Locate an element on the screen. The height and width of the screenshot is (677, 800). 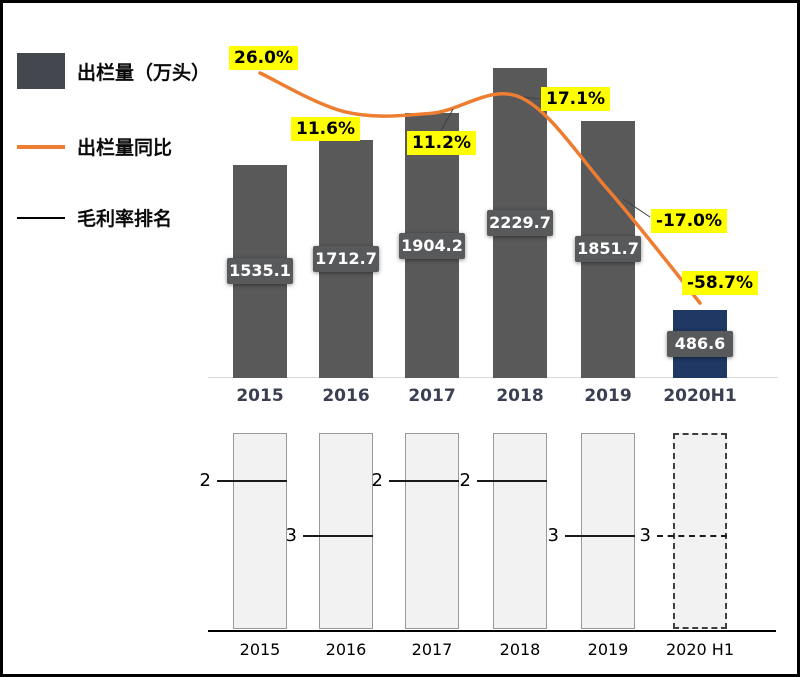
rank-bar-2017 is located at coordinates (432, 531).